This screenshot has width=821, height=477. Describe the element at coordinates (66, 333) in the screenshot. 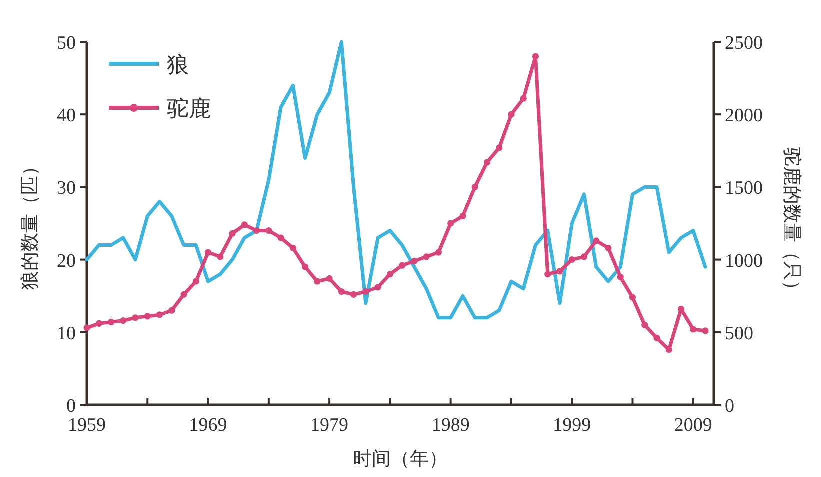

I see `y-tick-label: 10` at that location.